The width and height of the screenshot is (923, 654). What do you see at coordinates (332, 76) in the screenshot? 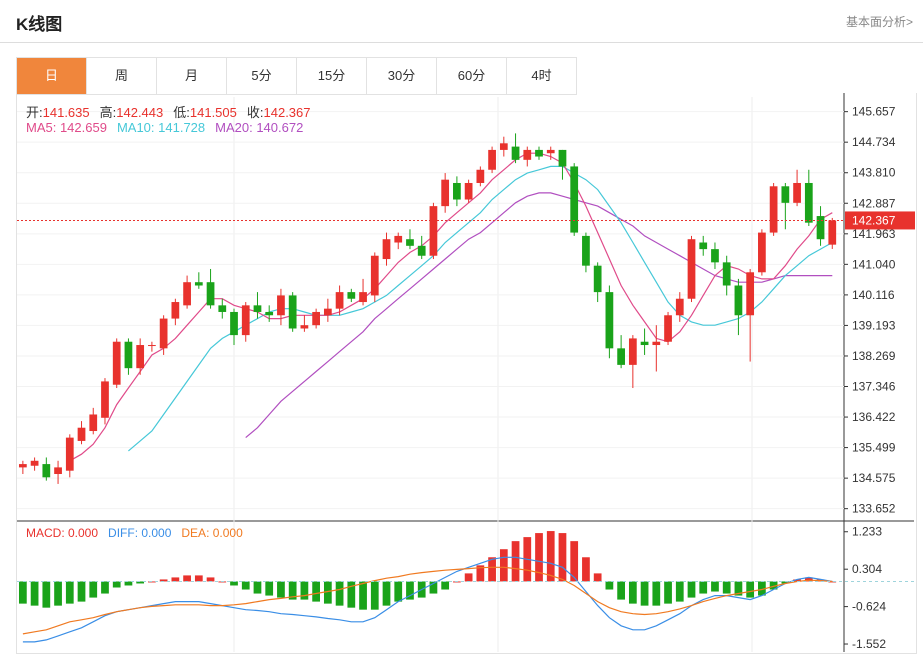
I see `tab-15min: 15分` at bounding box center [332, 76].